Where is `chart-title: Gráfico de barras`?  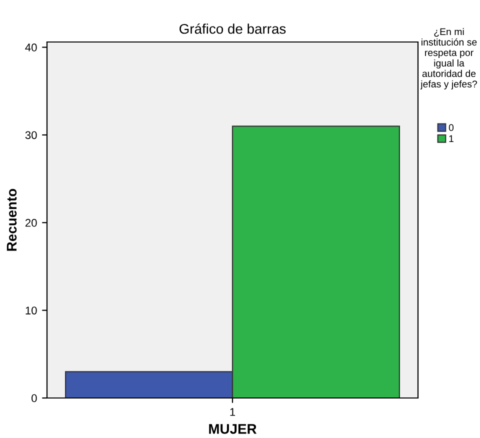 chart-title: Gráfico de barras is located at coordinates (233, 28).